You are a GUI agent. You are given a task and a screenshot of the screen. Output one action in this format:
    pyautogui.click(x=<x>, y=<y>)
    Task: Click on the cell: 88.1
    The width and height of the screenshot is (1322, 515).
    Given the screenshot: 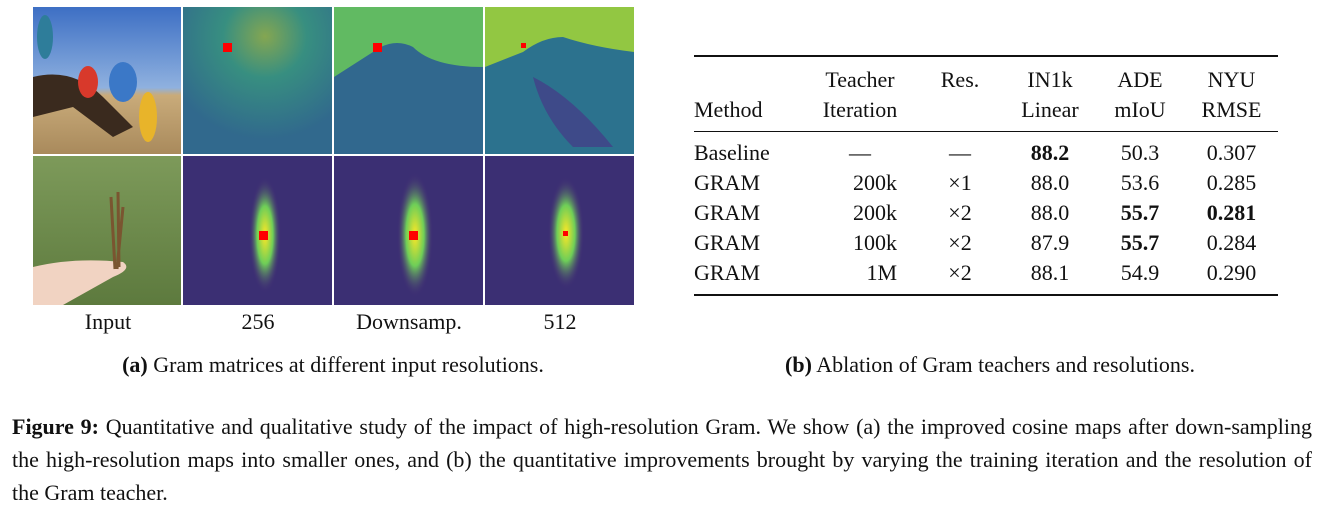 What is the action you would take?
    pyautogui.click(x=1050, y=272)
    